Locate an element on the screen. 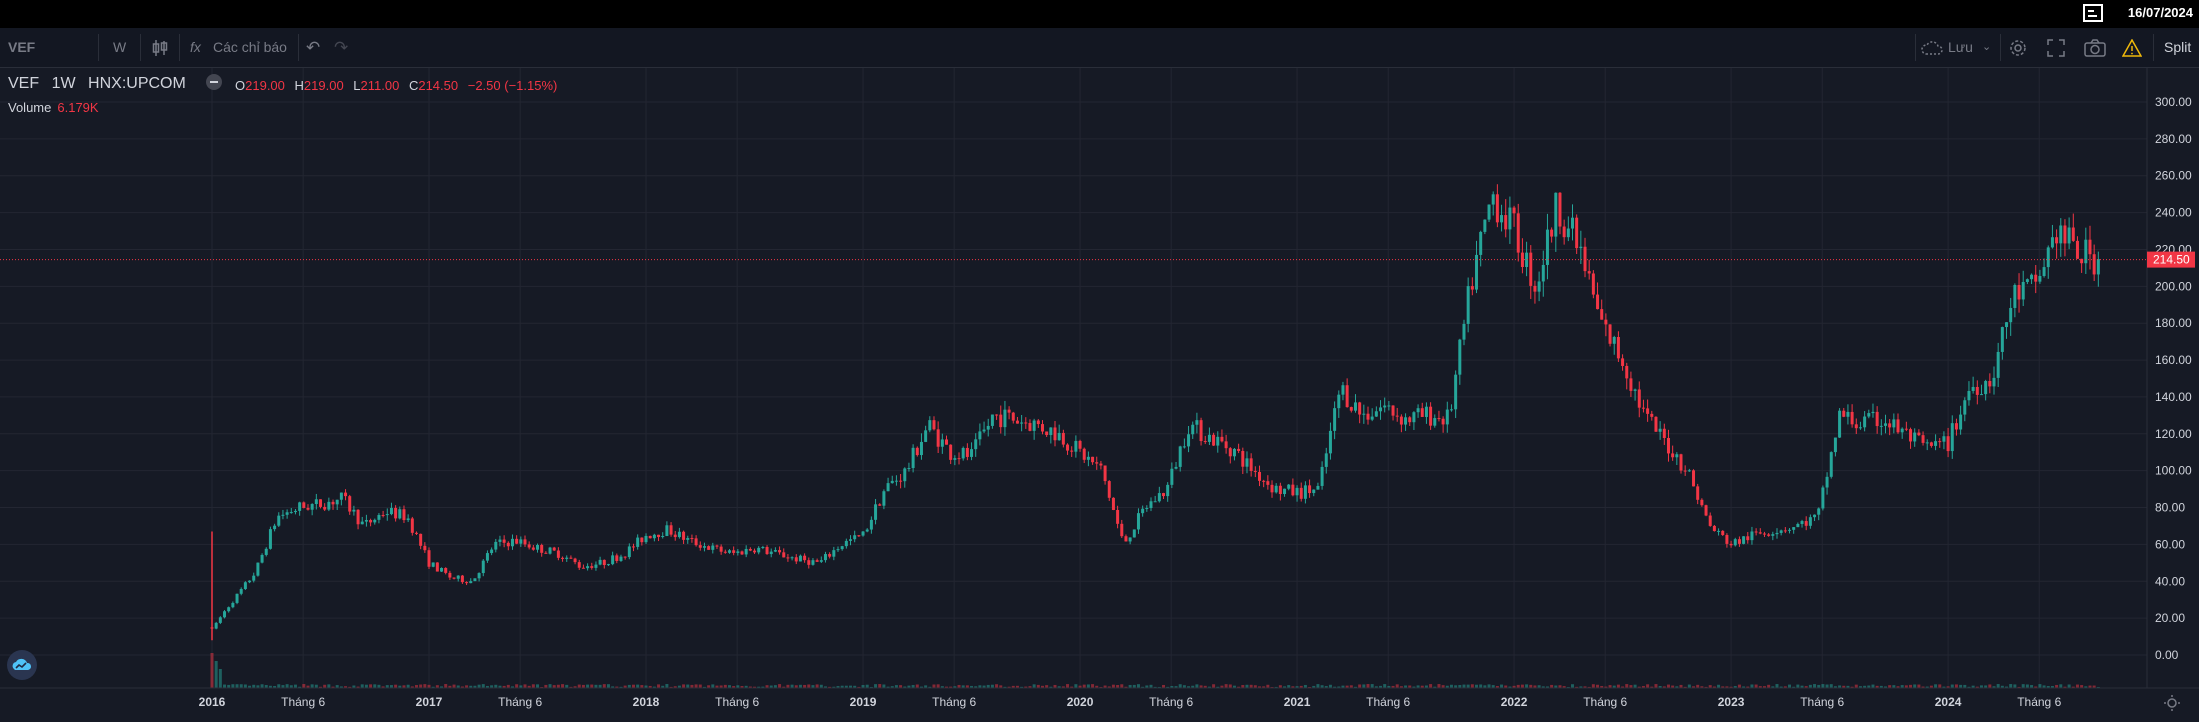 The image size is (2199, 722). symbol-search: VEF is located at coordinates (22, 47).